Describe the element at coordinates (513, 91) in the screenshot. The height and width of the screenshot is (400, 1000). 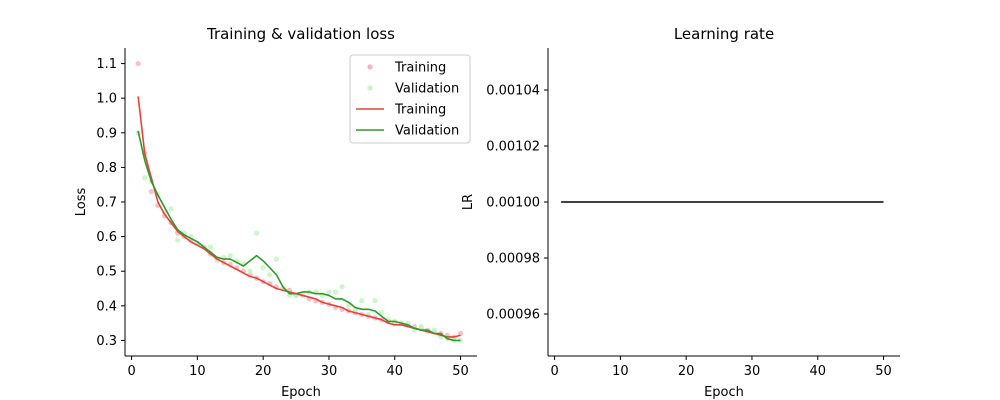
I see `y-tick-label: 0.00104` at that location.